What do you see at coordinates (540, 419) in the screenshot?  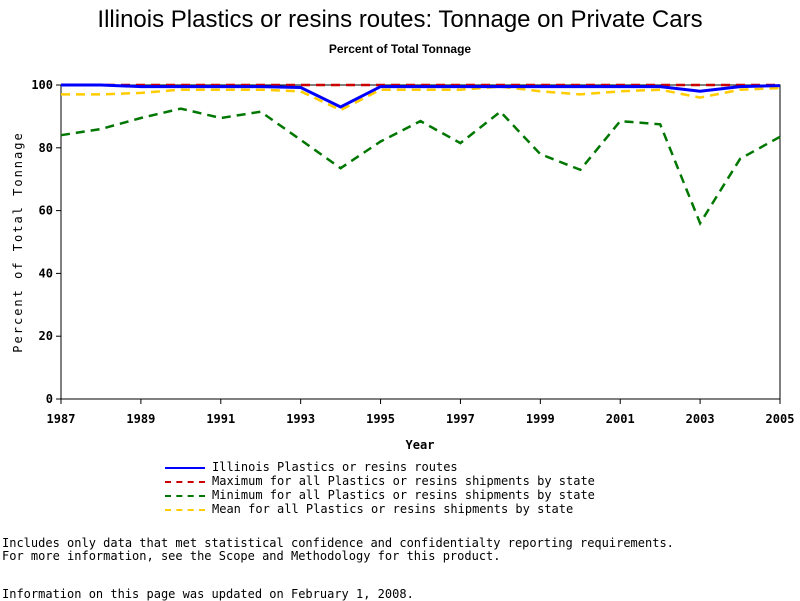 I see `x-tick-label: 1999` at bounding box center [540, 419].